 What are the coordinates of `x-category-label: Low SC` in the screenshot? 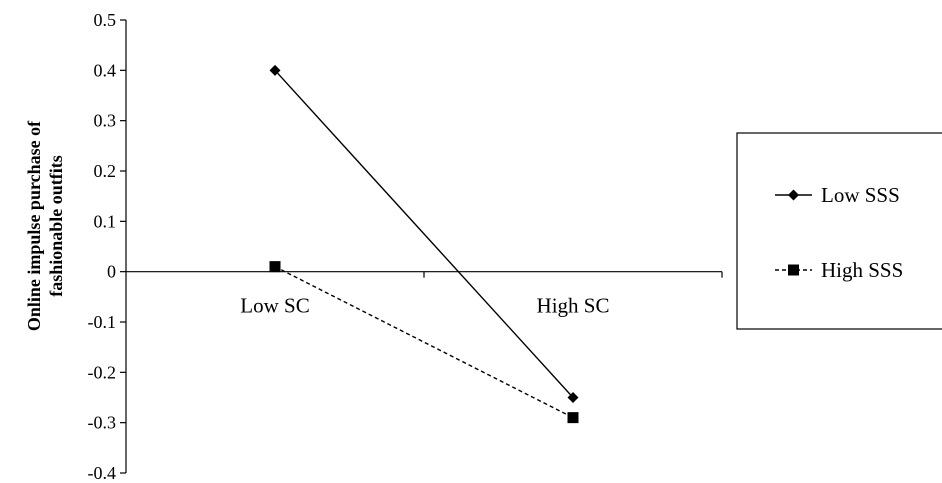 It's located at (274, 306).